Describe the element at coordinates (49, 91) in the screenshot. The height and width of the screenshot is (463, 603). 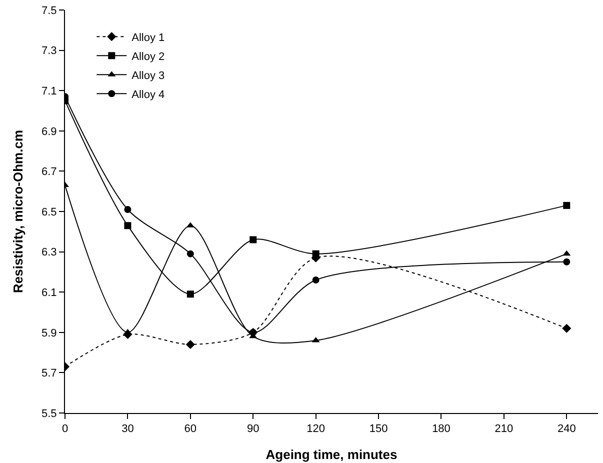
I see `y-tick-label: 7.1` at that location.